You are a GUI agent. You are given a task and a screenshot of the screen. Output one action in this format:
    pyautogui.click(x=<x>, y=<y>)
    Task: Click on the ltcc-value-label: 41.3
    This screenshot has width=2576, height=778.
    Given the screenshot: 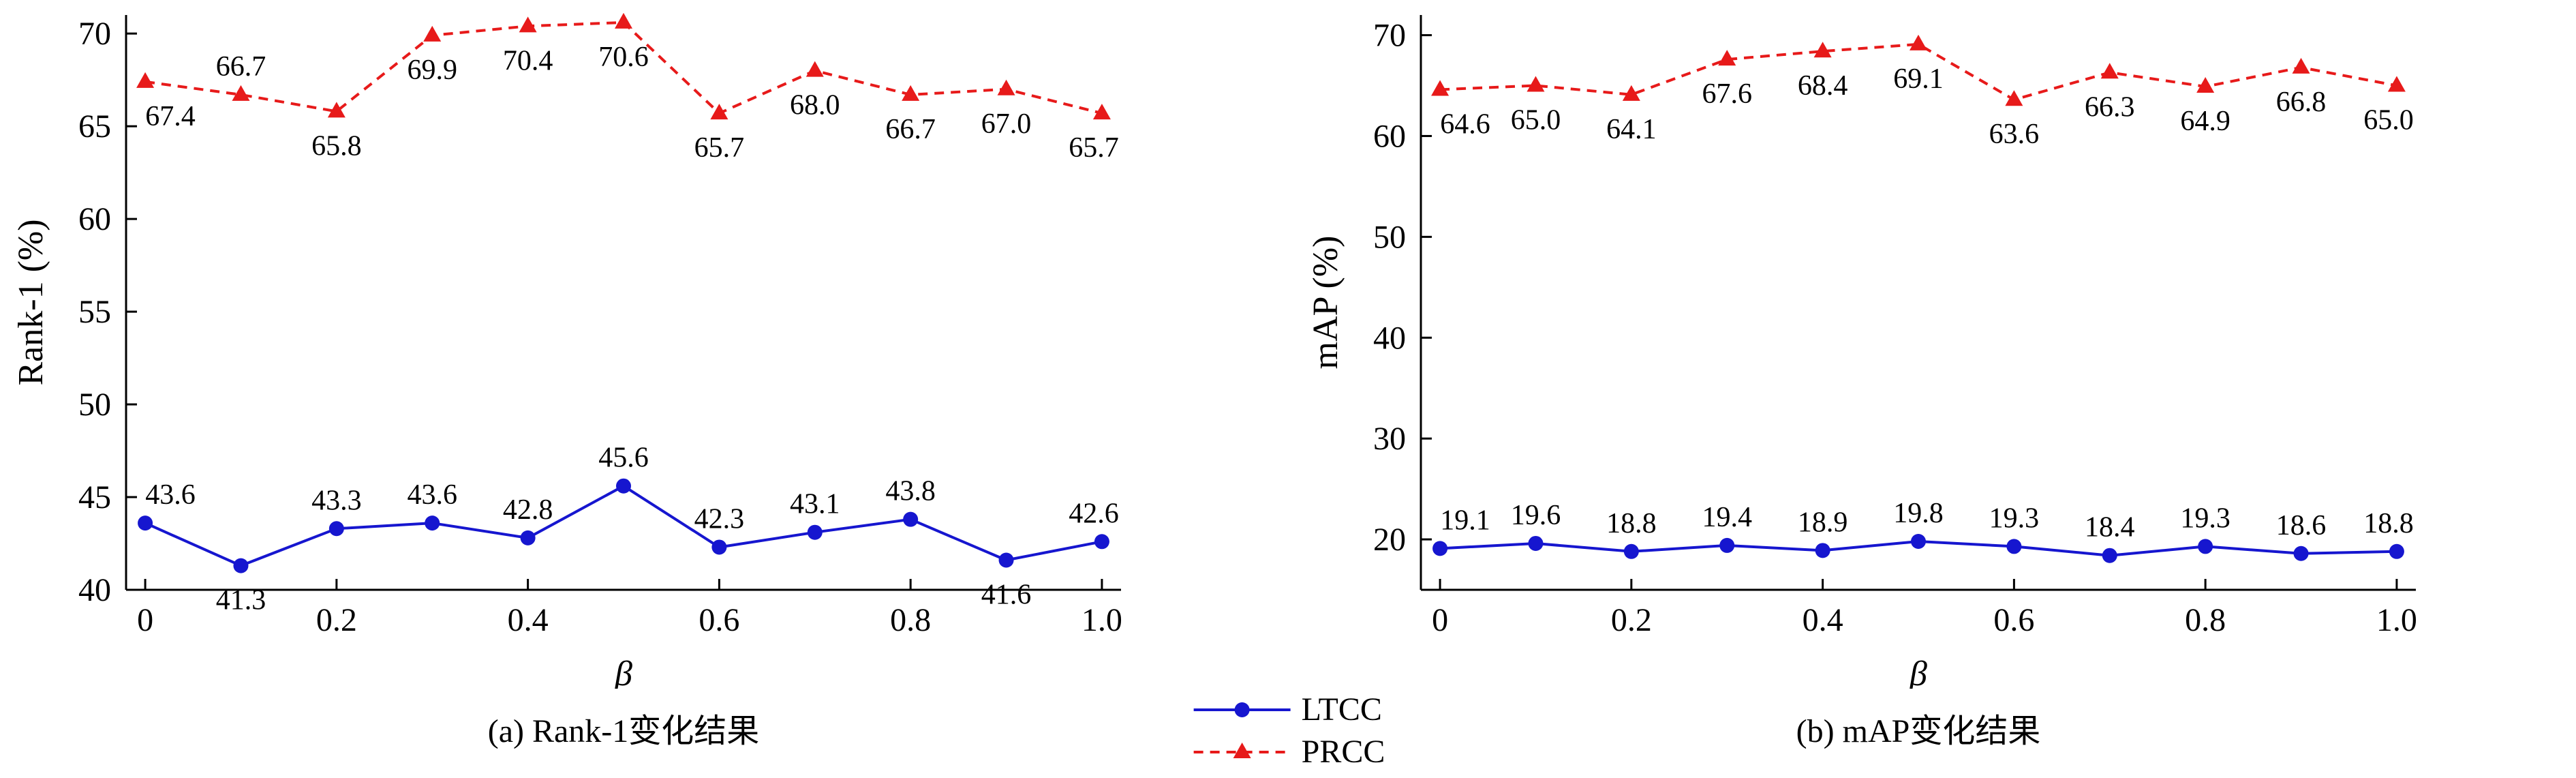 What is the action you would take?
    pyautogui.click(x=241, y=600)
    